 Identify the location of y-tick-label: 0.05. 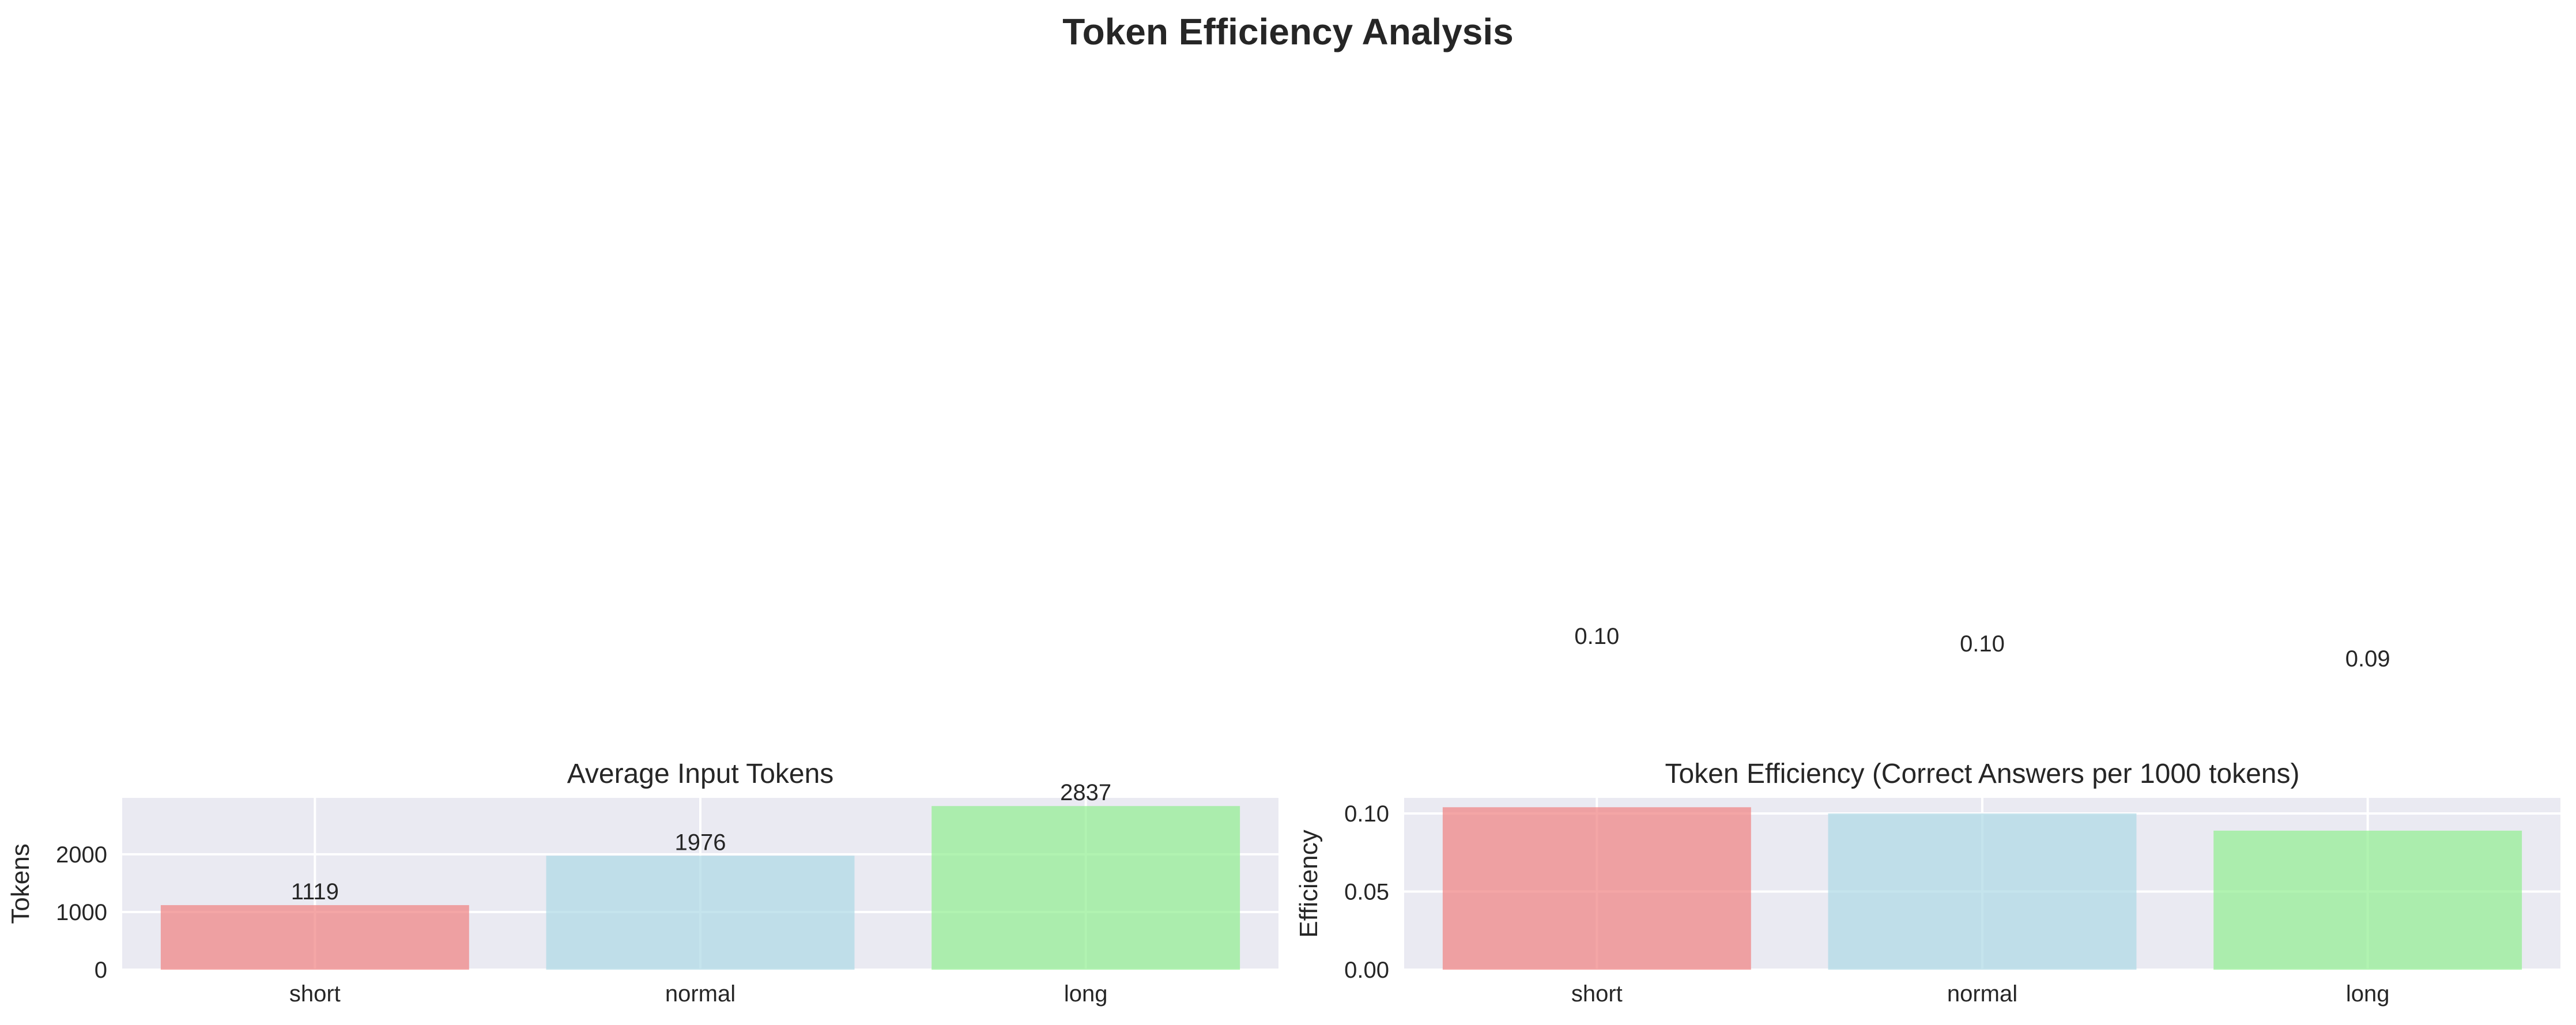
(1366, 893).